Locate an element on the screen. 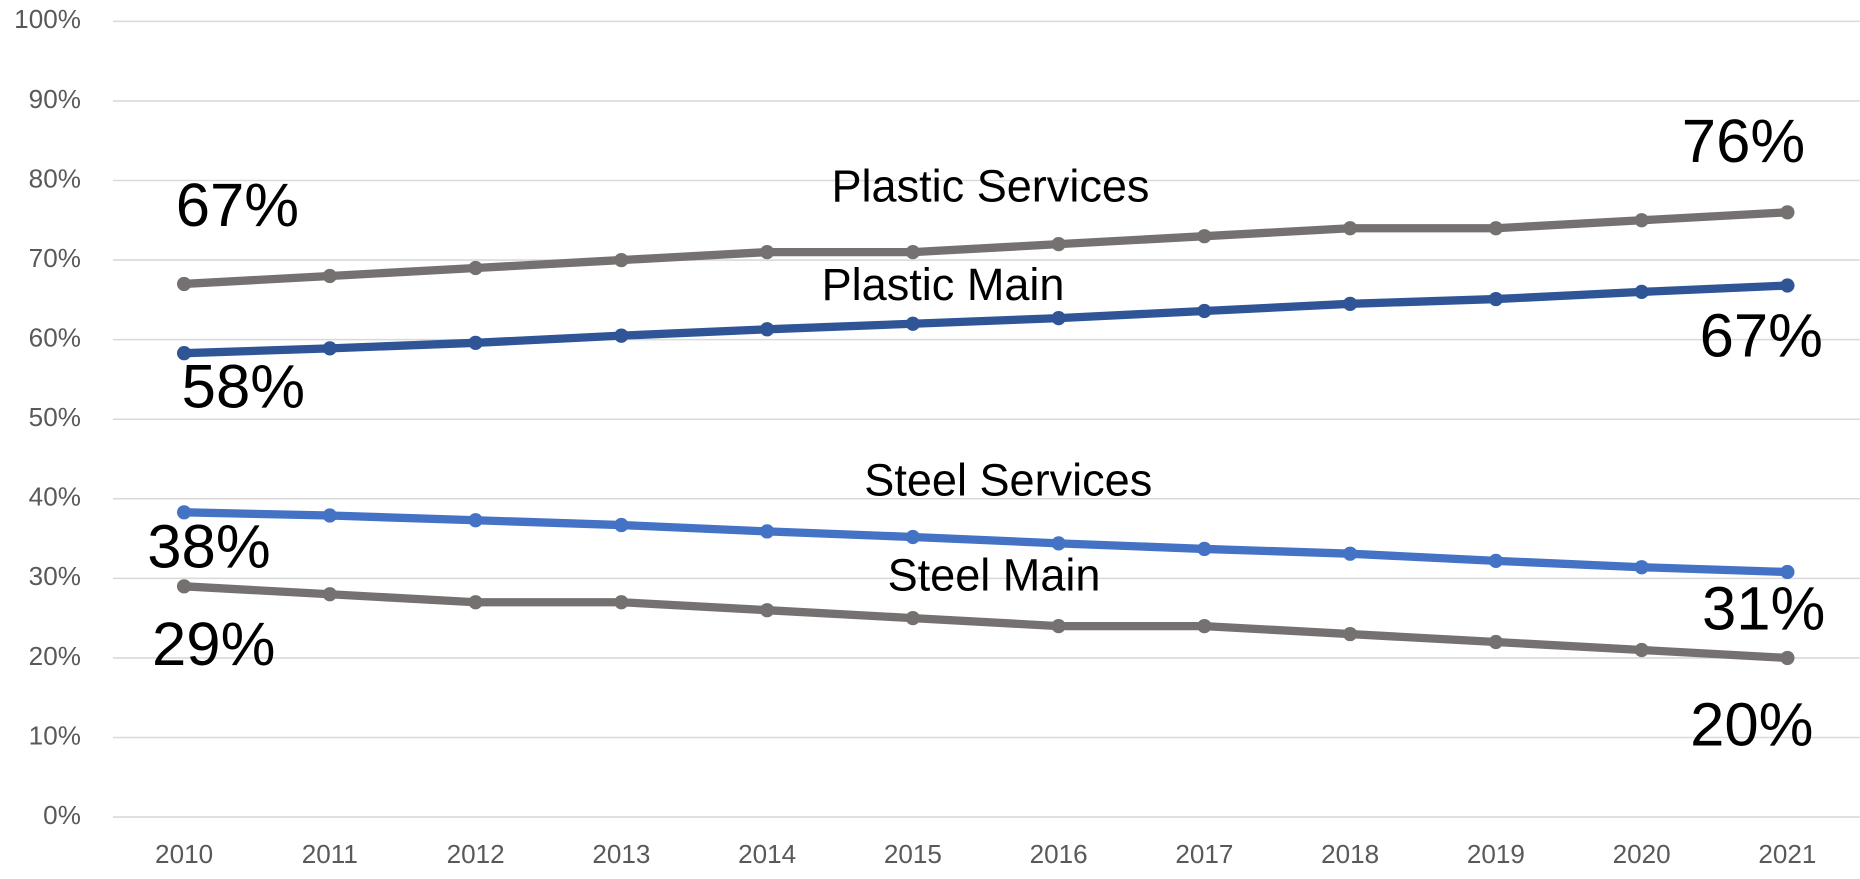 The width and height of the screenshot is (1860, 879). value-label: 20% is located at coordinates (1751, 725).